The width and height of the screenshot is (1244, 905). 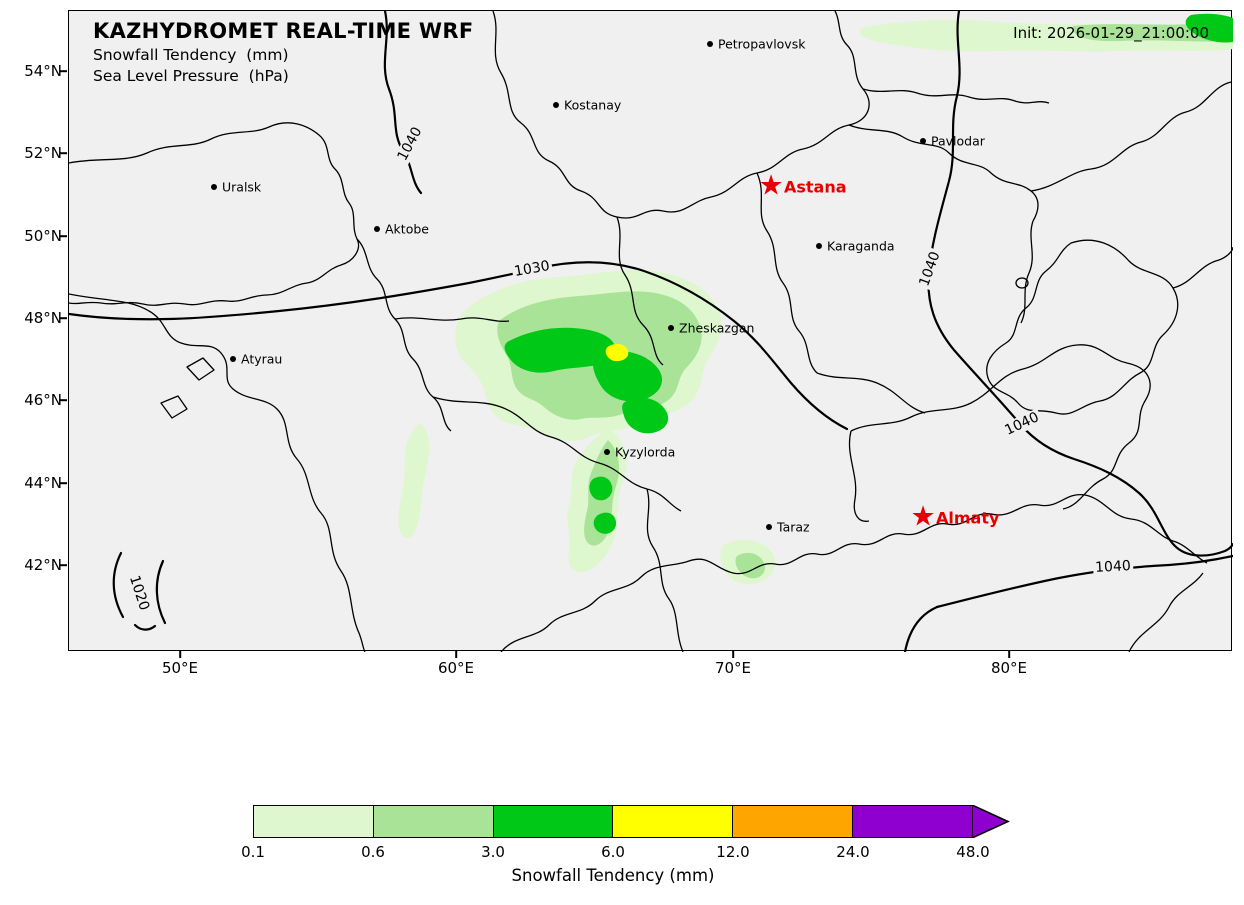 I want to click on y-axis-tick-label: 48°N, so click(x=43, y=318).